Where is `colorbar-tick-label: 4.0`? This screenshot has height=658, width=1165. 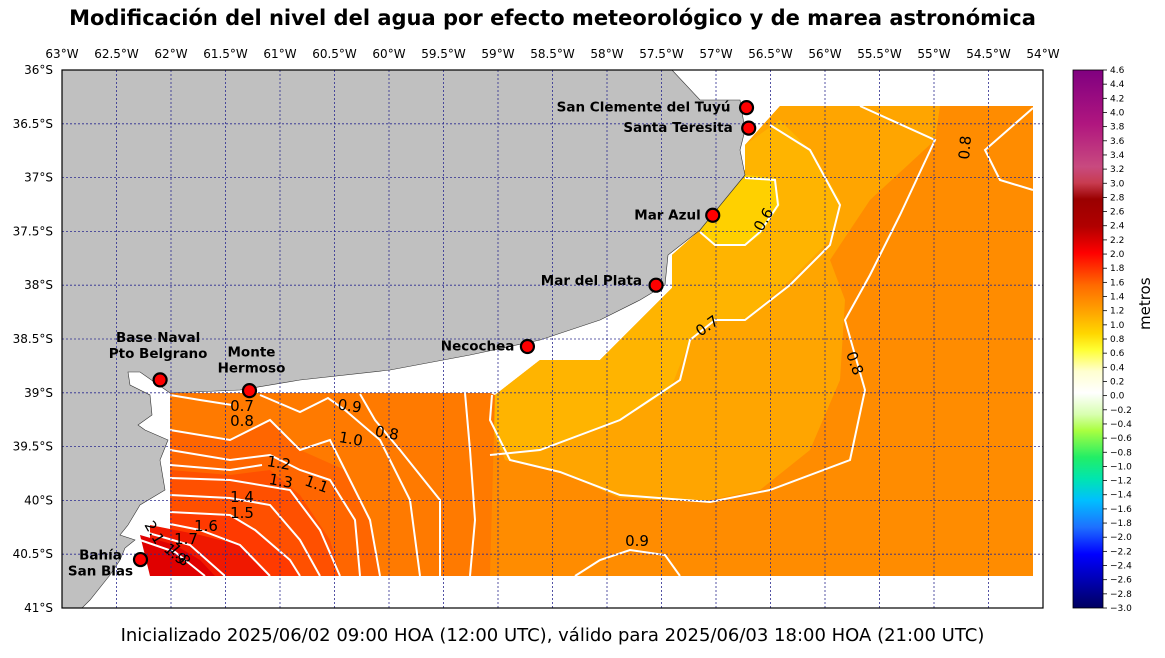 colorbar-tick-label: 4.0 is located at coordinates (1117, 113).